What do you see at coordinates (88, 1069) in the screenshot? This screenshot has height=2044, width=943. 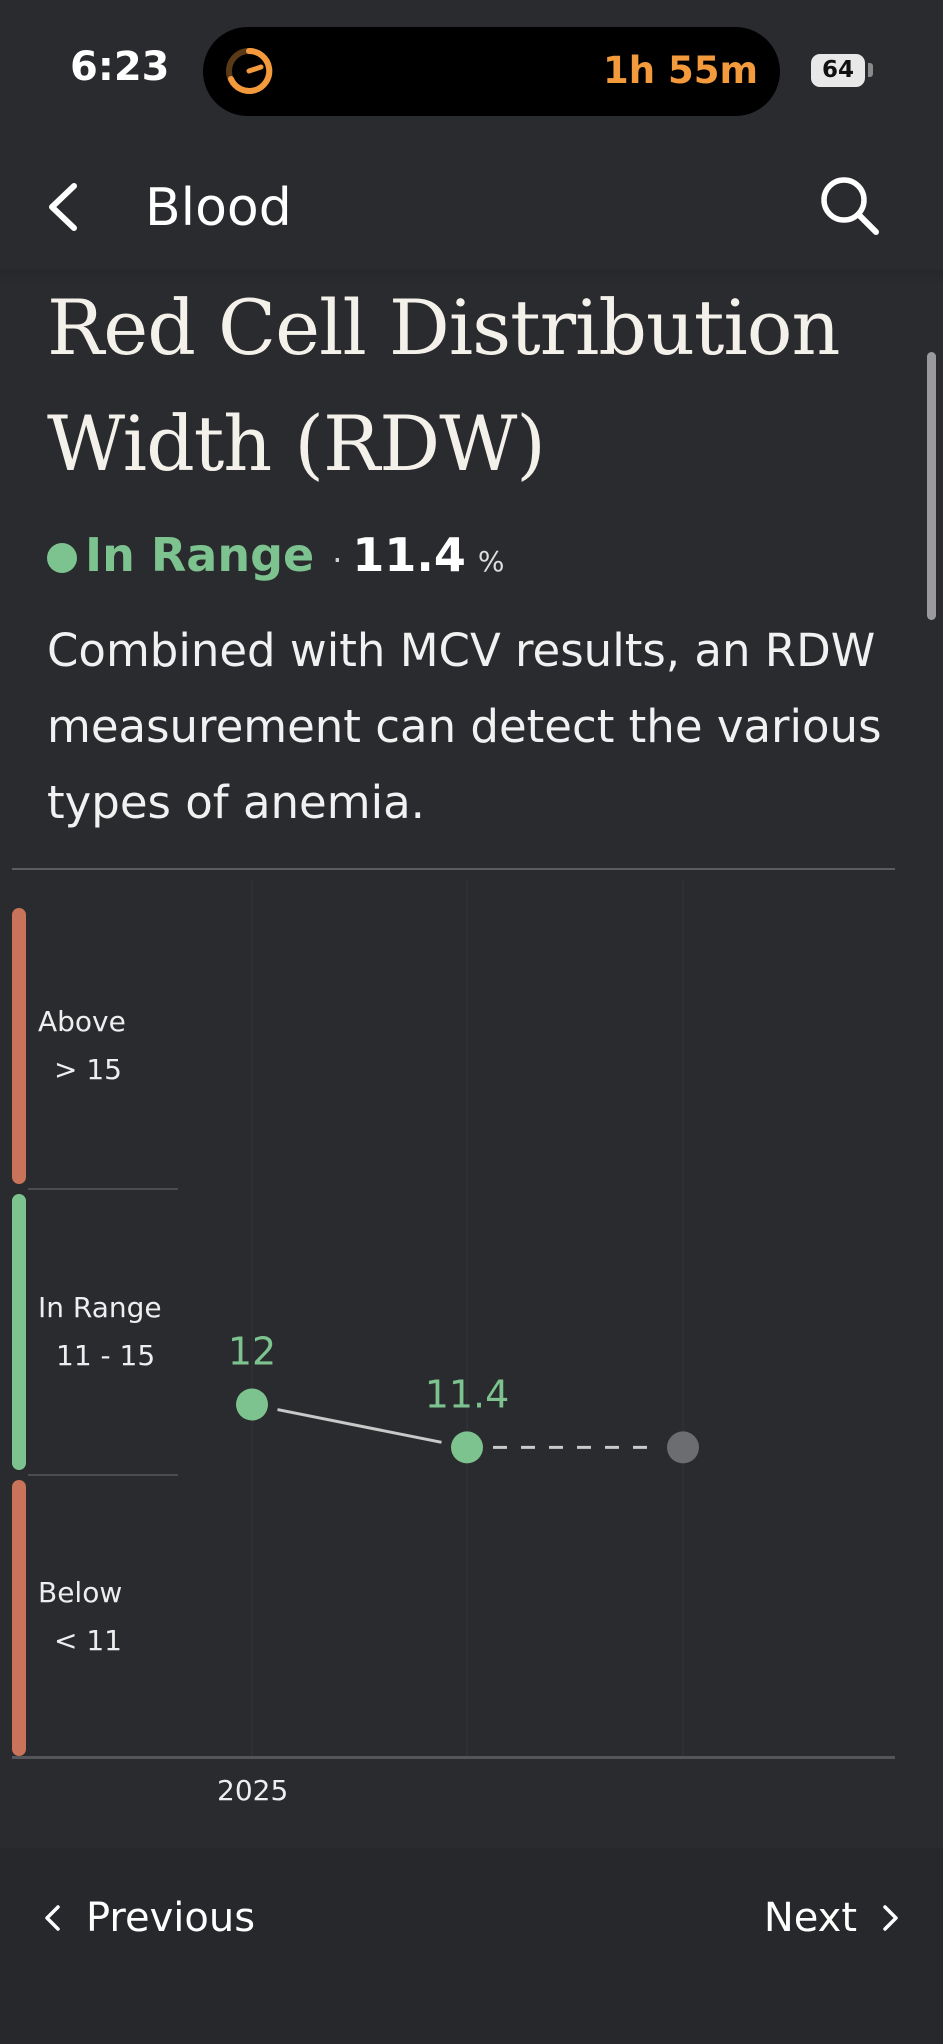 I see `band-above-range: > 15` at bounding box center [88, 1069].